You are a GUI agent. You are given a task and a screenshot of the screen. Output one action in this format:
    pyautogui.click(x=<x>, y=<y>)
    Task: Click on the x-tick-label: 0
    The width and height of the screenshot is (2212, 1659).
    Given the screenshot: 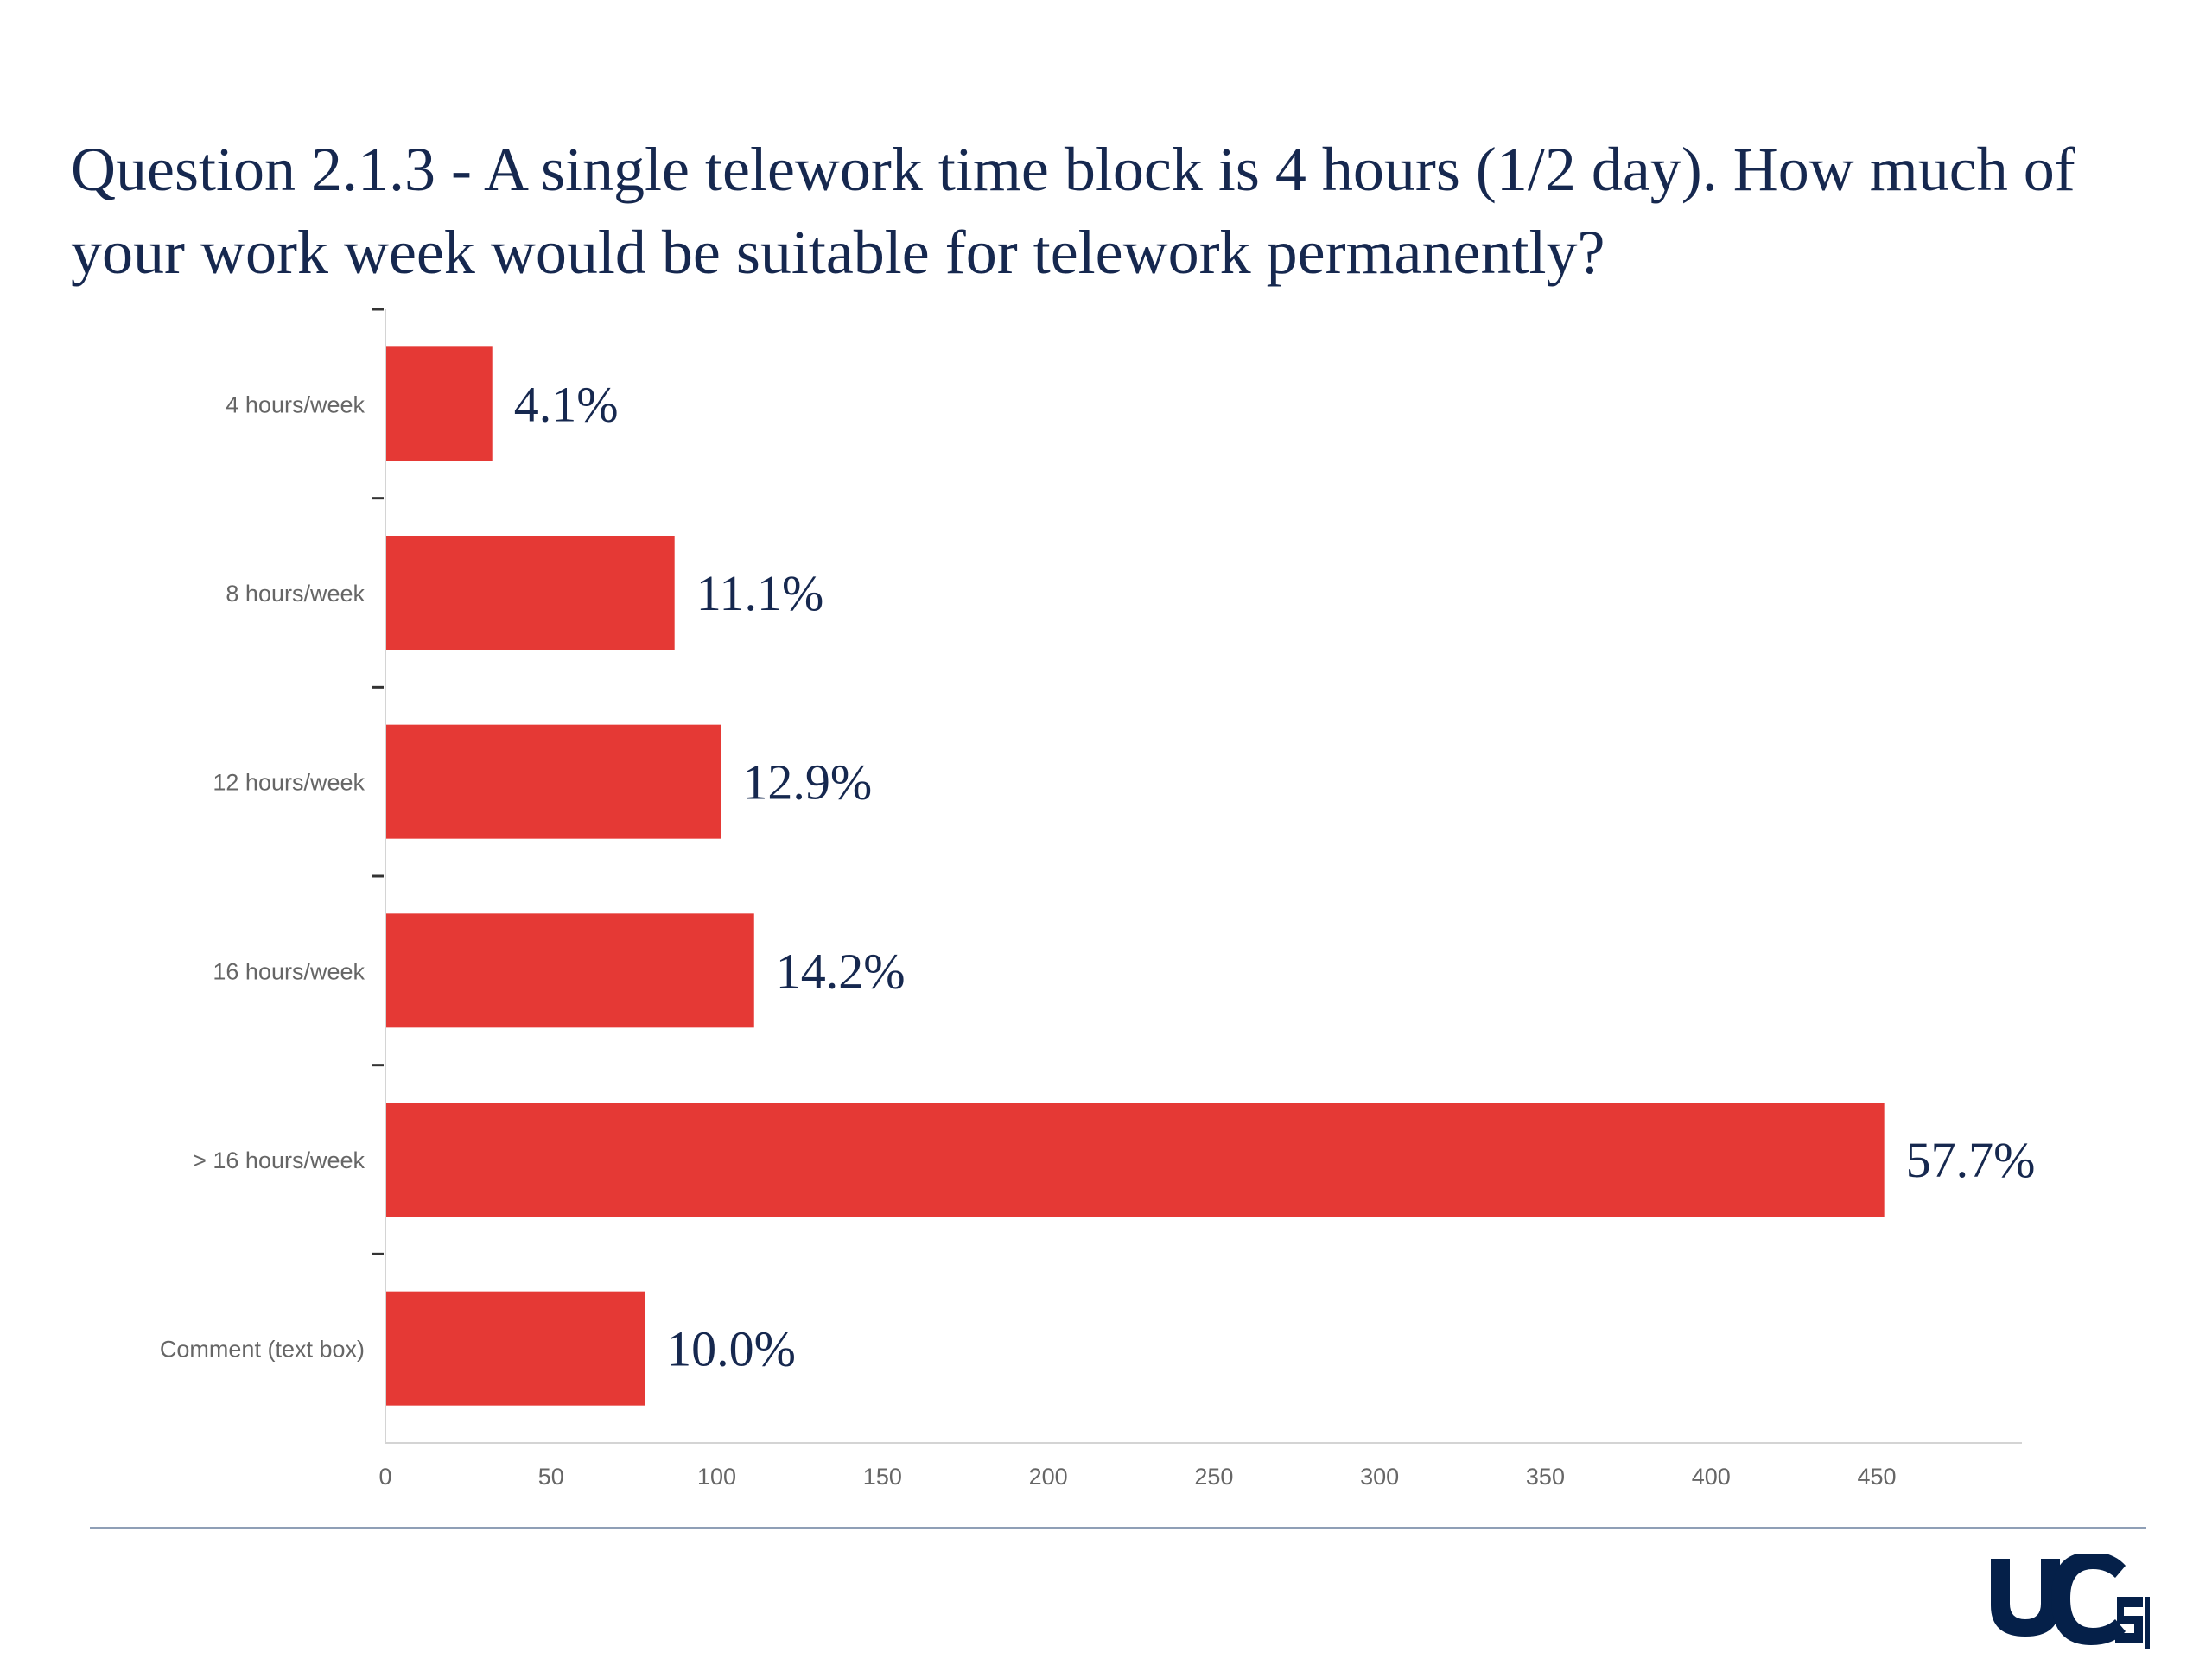 What is the action you would take?
    pyautogui.click(x=384, y=1477)
    